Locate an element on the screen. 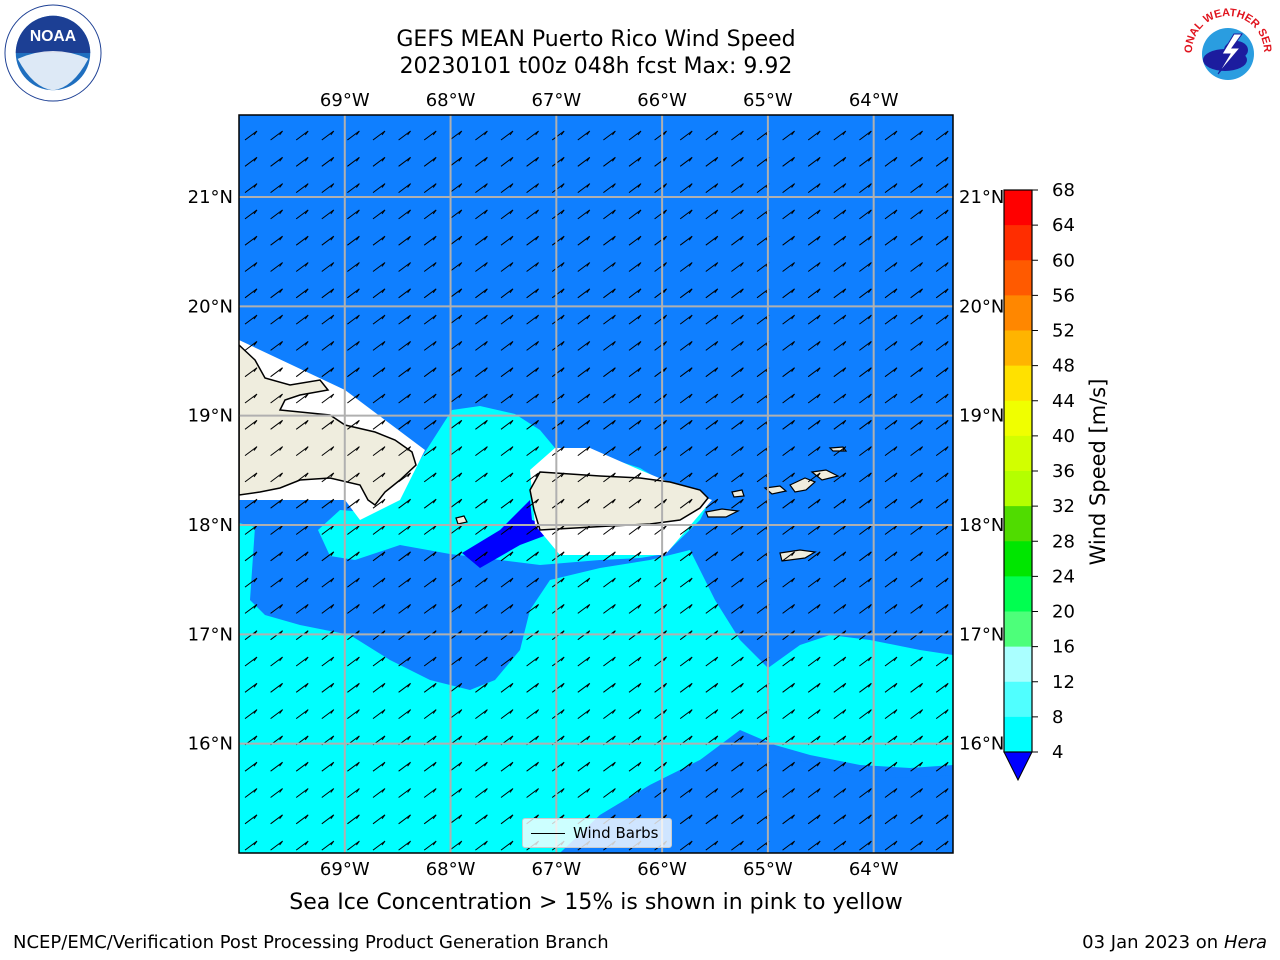 This screenshot has width=1280, height=960. lon-label-top: 64°W is located at coordinates (874, 100).